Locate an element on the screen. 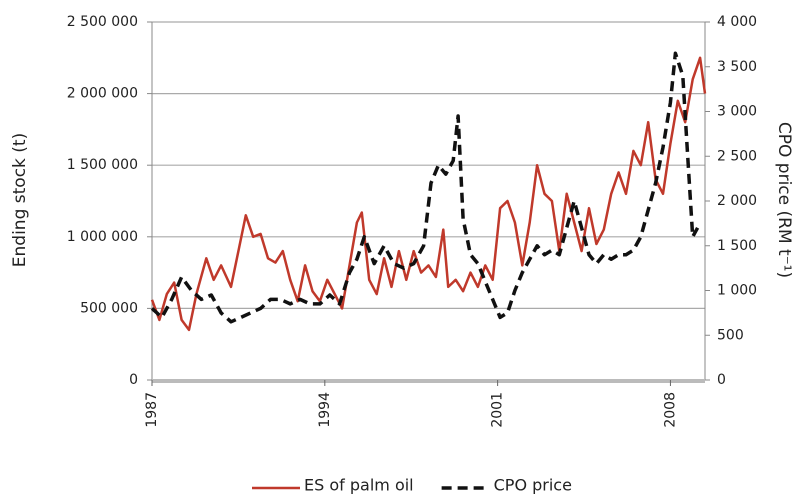 Image resolution: width=800 pixels, height=501 pixels. y2-tick-label: 1 500 is located at coordinates (737, 246).